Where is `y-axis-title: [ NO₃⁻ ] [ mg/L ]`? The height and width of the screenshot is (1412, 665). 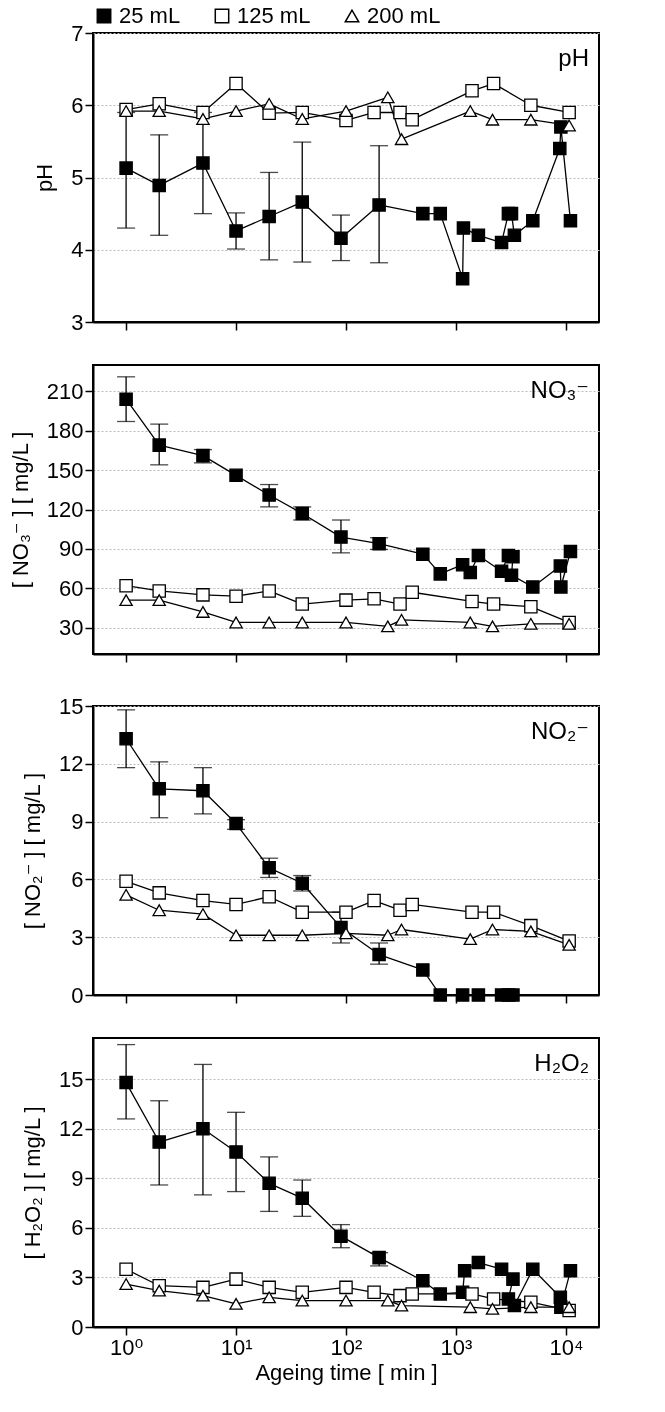 y-axis-title: [ NO₃⁻ ] [ mg/L ] is located at coordinates (20, 510).